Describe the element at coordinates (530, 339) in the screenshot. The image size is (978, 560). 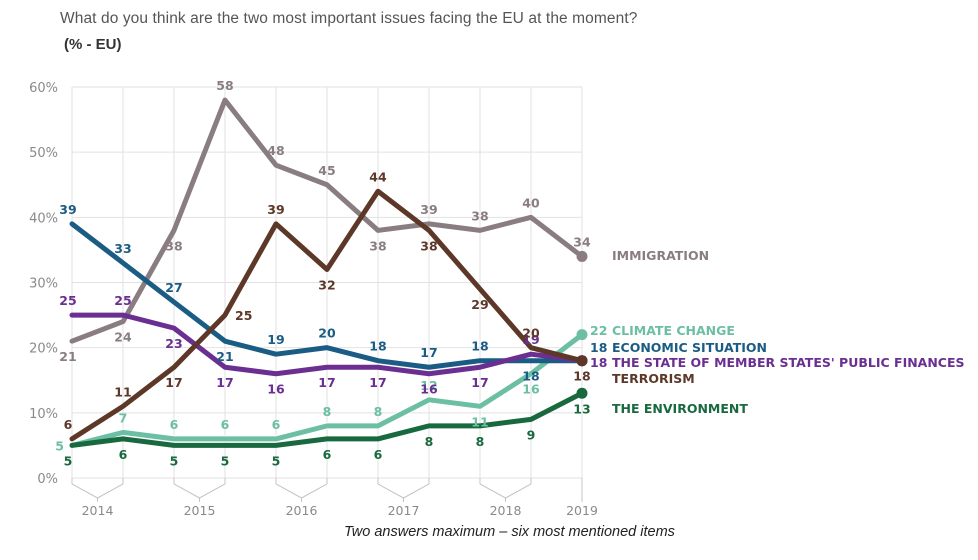
I see `data-label: 19` at that location.